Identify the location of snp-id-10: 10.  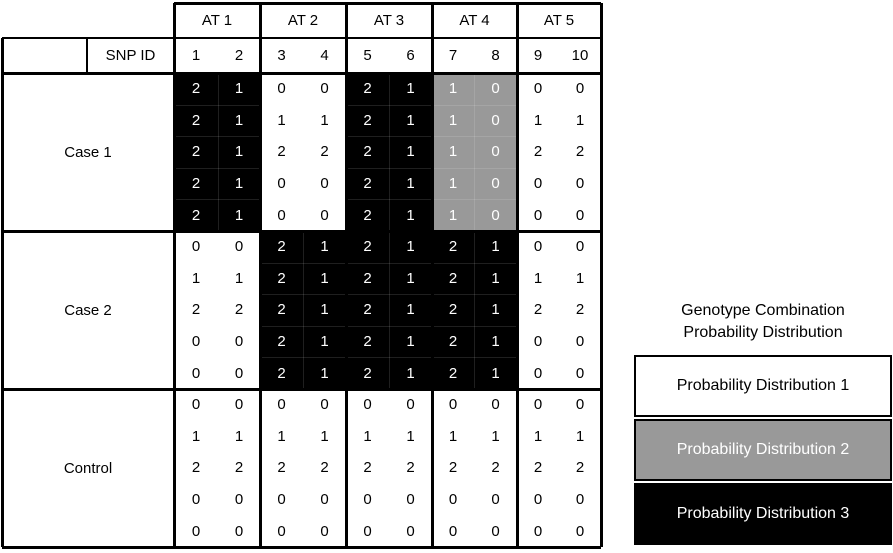
(580, 55).